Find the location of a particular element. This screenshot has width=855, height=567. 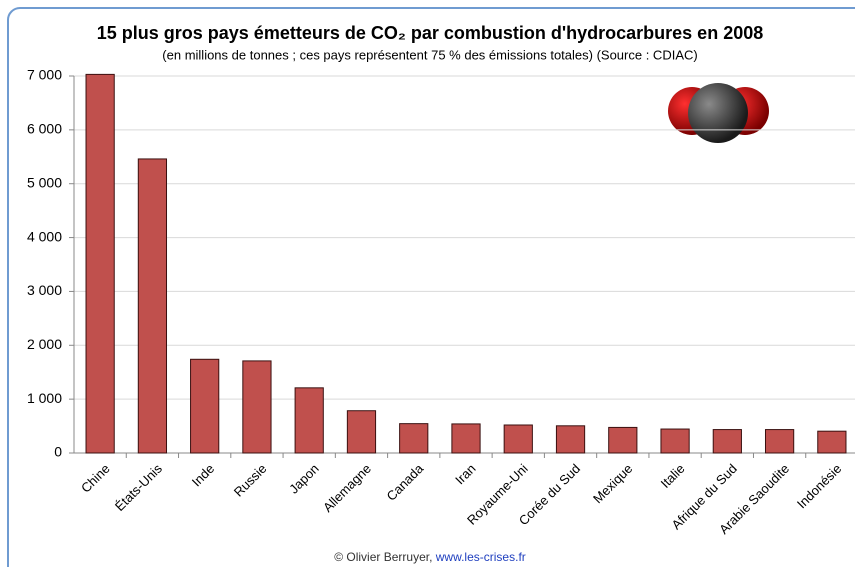

y-tick-label: 2 000 is located at coordinates (44, 344).